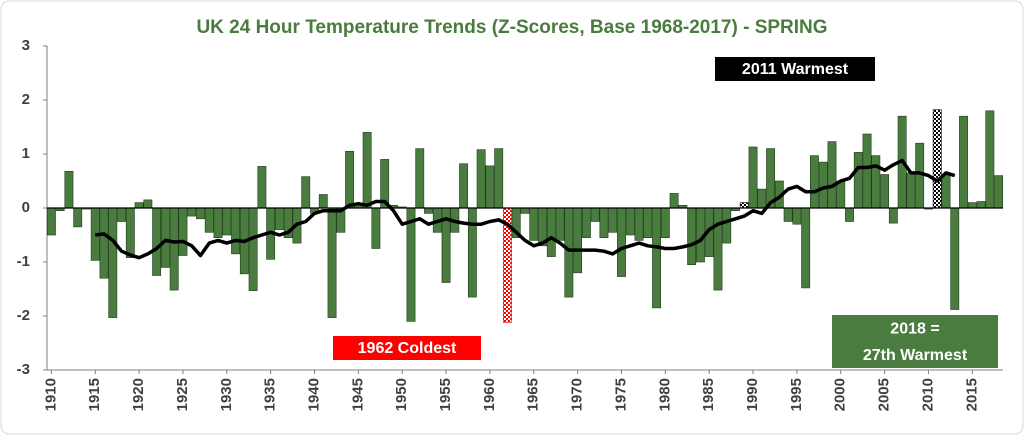 This screenshot has width=1024, height=435. I want to click on y-tick-label: 1, so click(26, 153).